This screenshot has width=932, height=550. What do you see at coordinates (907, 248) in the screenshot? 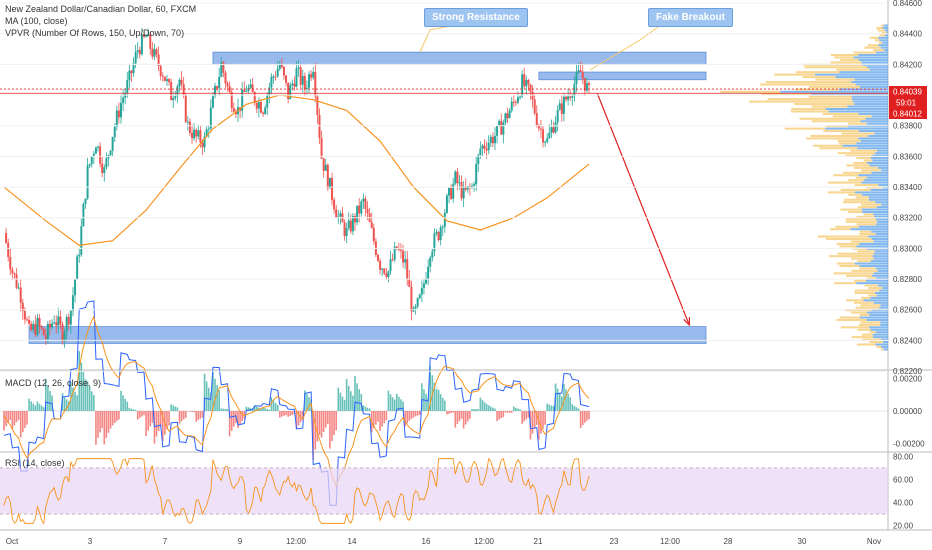
I see `y-tick-label: 0.83000` at bounding box center [907, 248].